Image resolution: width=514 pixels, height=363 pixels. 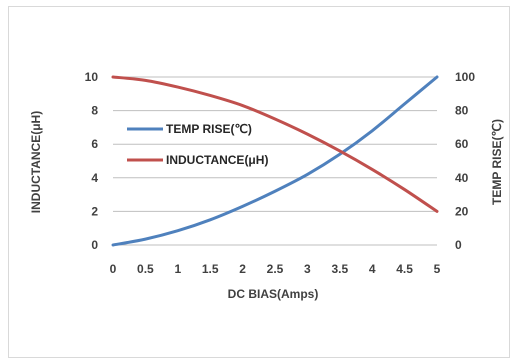 What do you see at coordinates (92, 161) in the screenshot?
I see `y-left-axis-ticks: 0 2 4 6 8 10` at bounding box center [92, 161].